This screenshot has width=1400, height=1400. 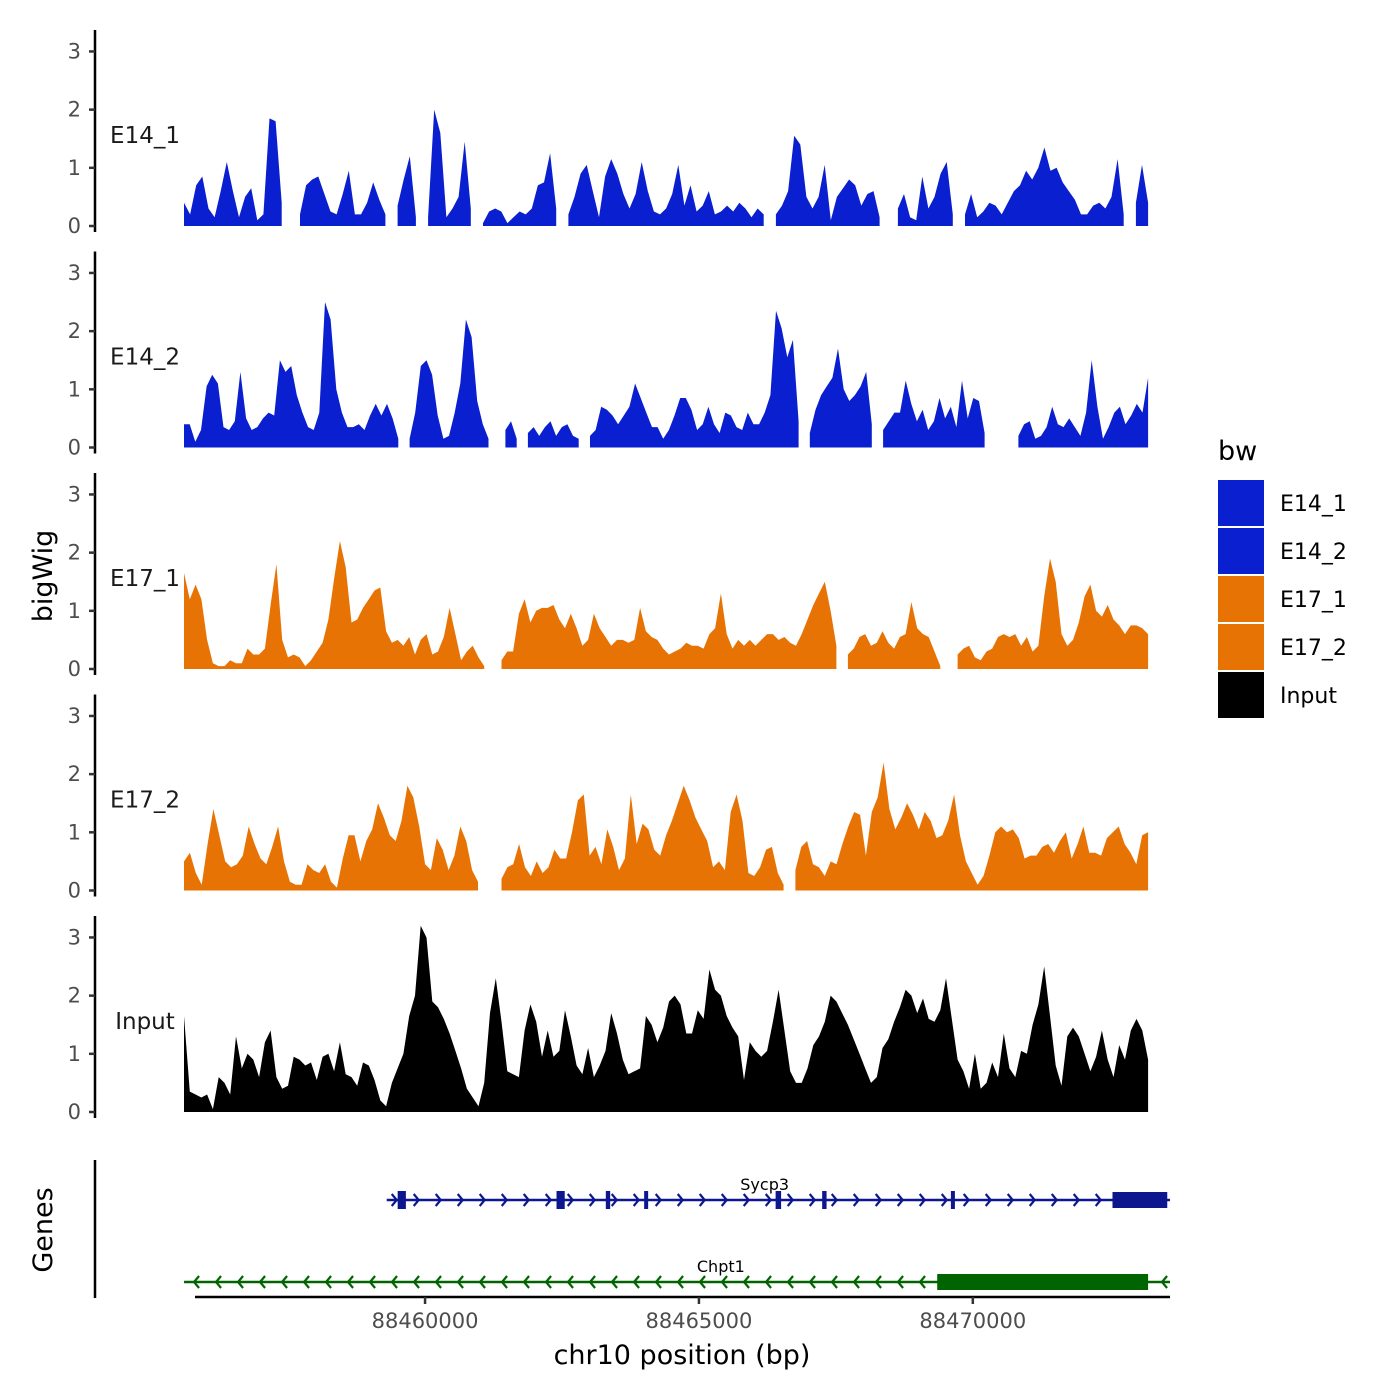 What do you see at coordinates (1282, 577) in the screenshot?
I see `legend: bw E14_1 E14_2 E17_1 E17_2 Input` at bounding box center [1282, 577].